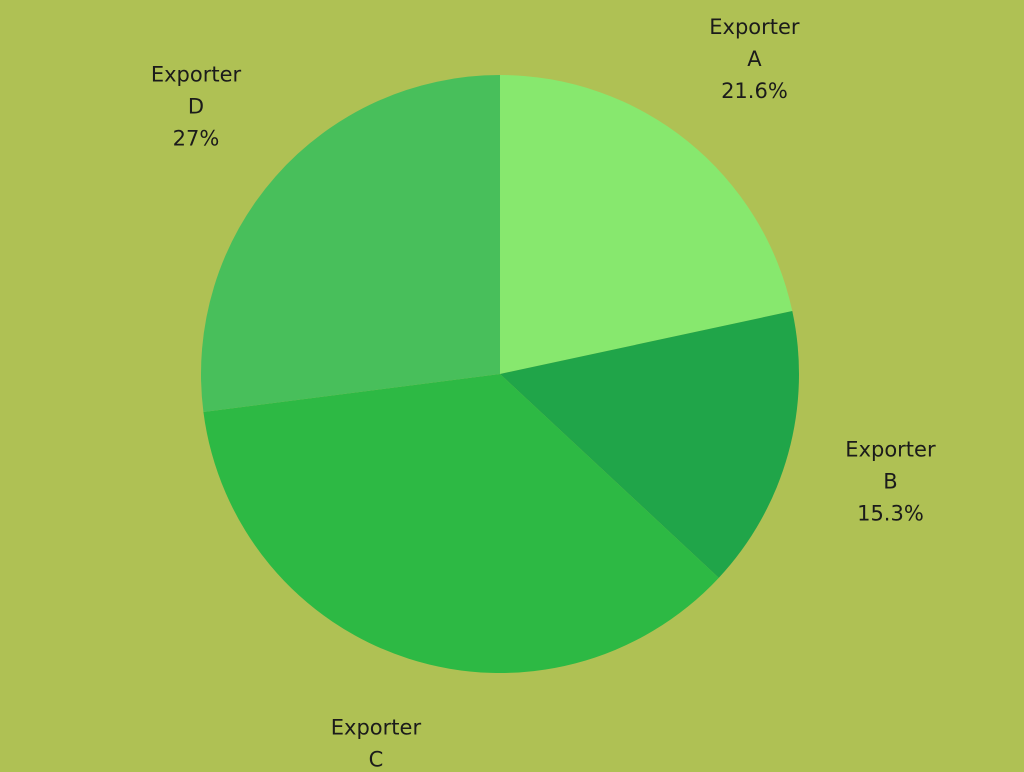  I want to click on slice-label-letter: B, so click(890, 482).